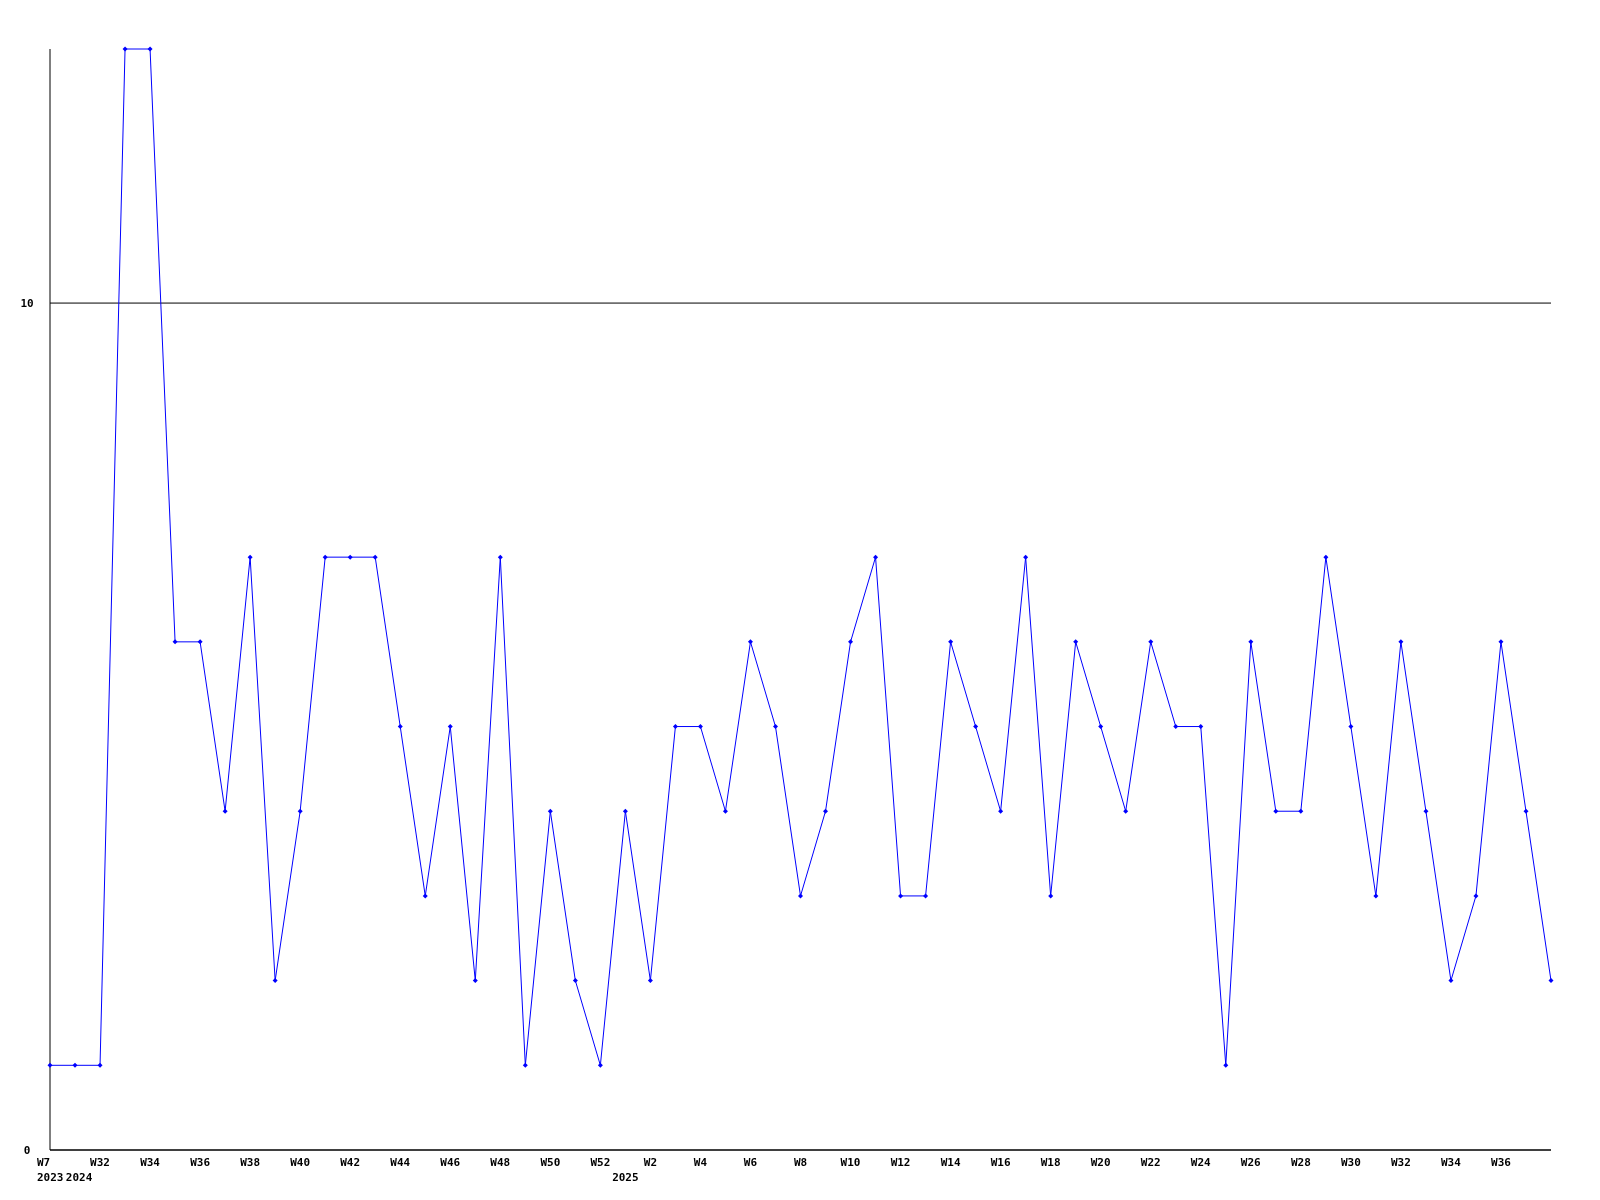 The height and width of the screenshot is (1200, 1600). Describe the element at coordinates (850, 1162) in the screenshot. I see `x-tick-label: W10` at that location.